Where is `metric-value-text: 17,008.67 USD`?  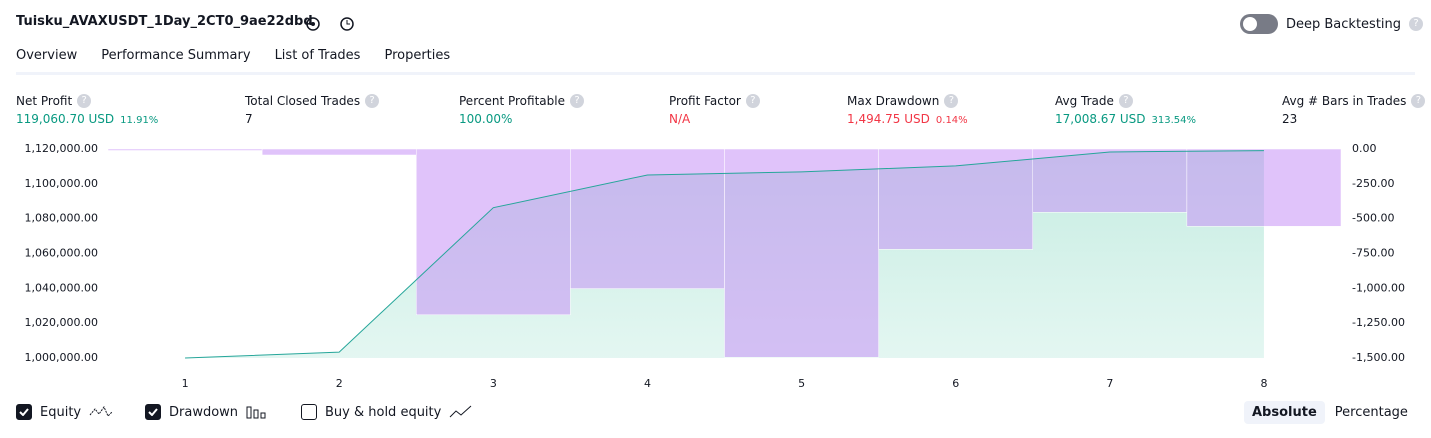 metric-value-text: 17,008.67 USD is located at coordinates (1100, 119).